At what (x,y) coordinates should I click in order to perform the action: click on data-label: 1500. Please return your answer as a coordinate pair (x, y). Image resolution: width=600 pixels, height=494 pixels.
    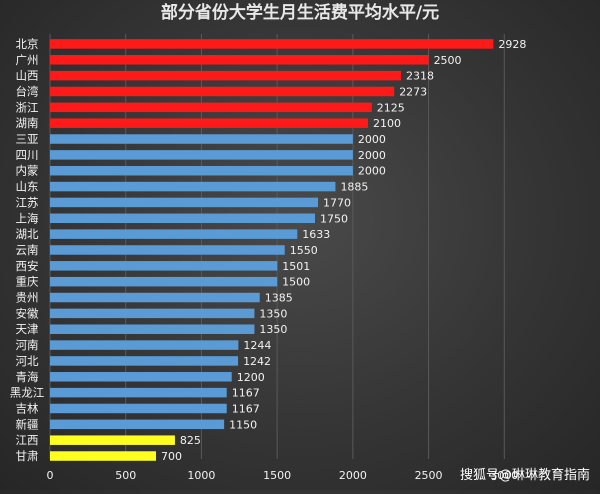
    Looking at the image, I should click on (296, 282).